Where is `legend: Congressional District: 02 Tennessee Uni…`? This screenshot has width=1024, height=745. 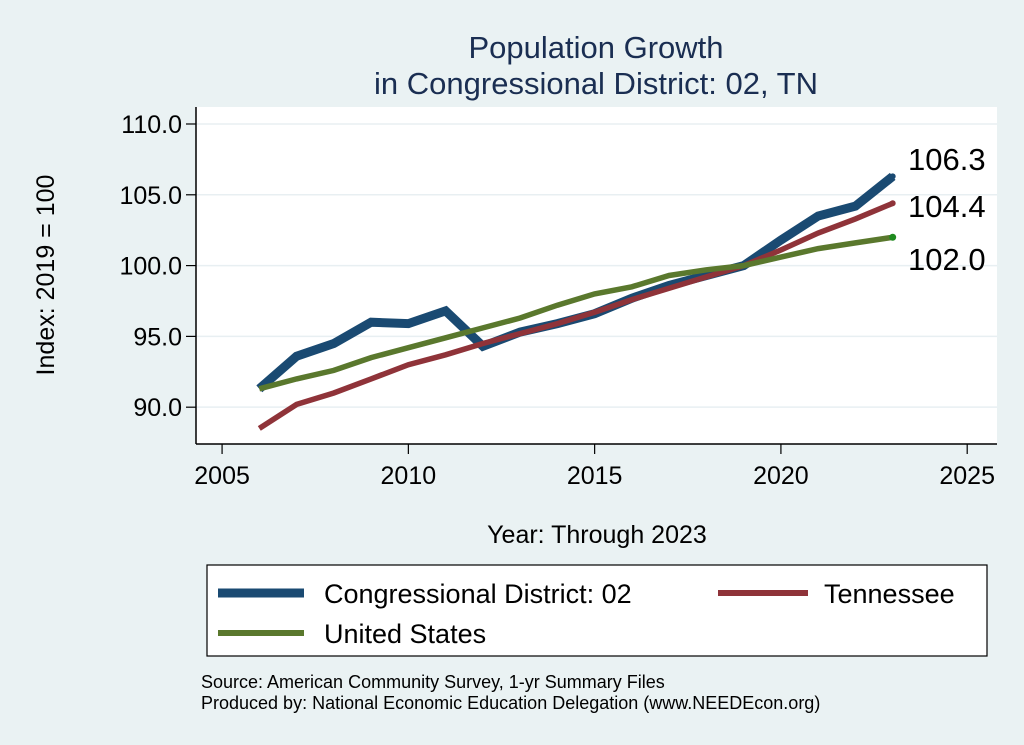
legend: Congressional District: 02 Tennessee Uni… is located at coordinates (597, 610).